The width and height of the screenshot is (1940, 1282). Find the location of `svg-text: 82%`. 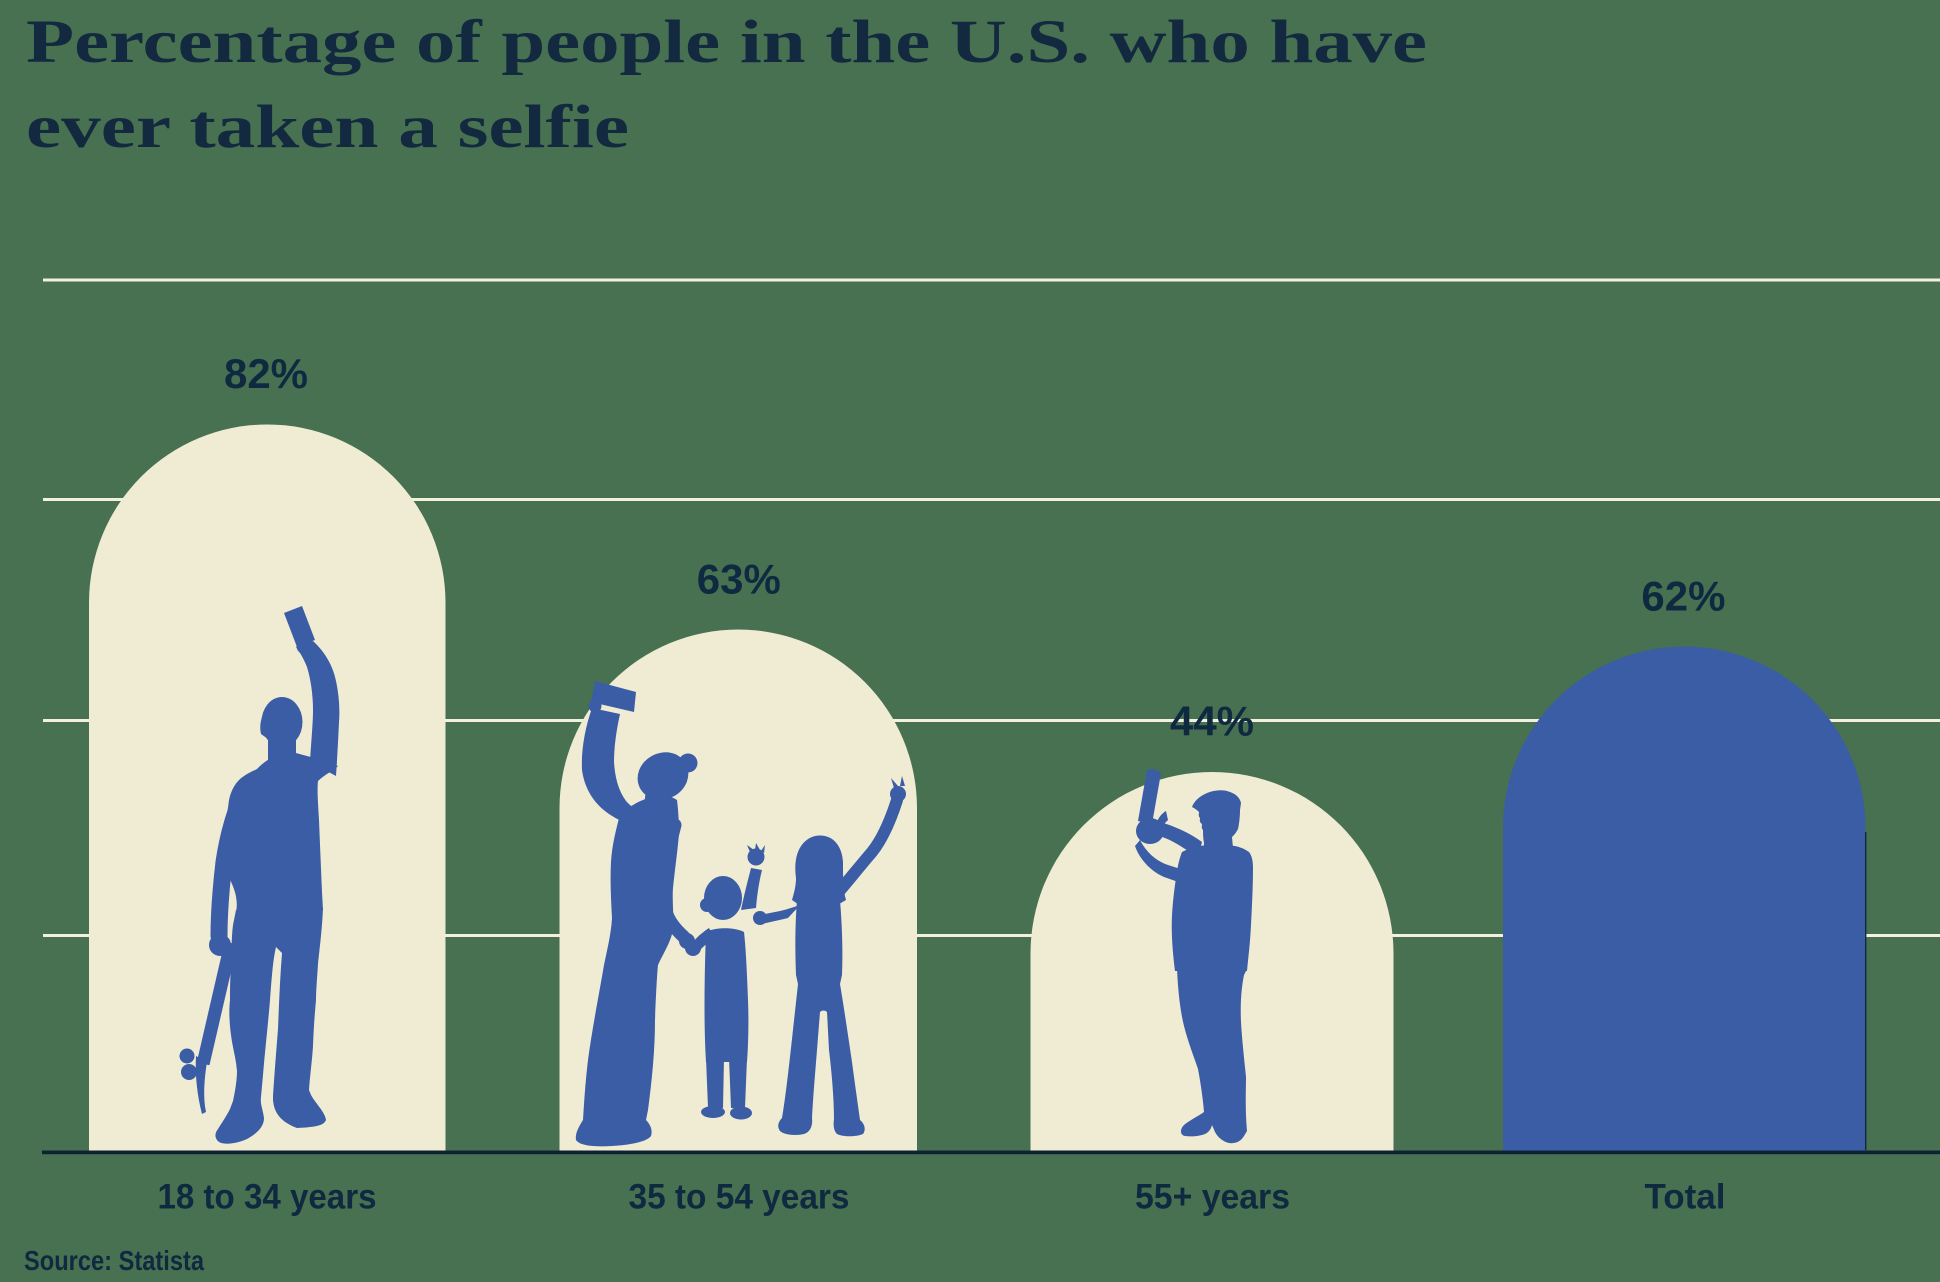

svg-text: 82% is located at coordinates (266, 373).